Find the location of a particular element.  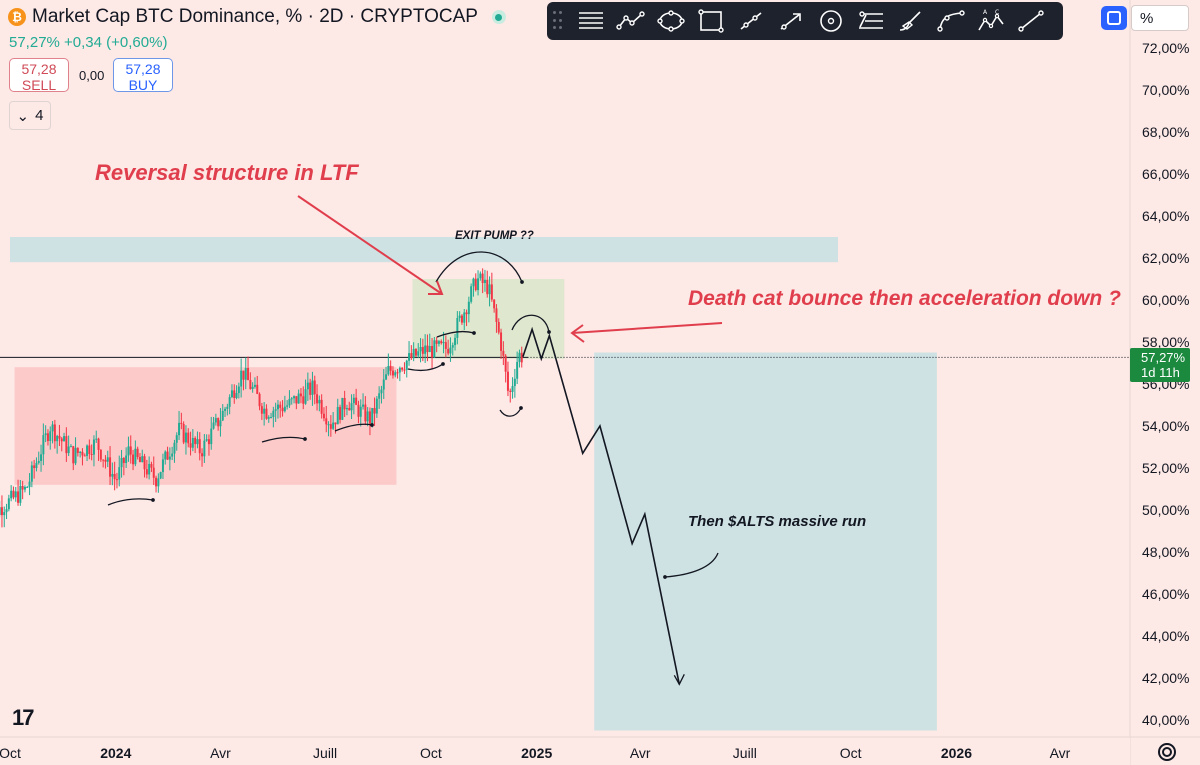

y-tick-label: 68,00% is located at coordinates (1165, 132).